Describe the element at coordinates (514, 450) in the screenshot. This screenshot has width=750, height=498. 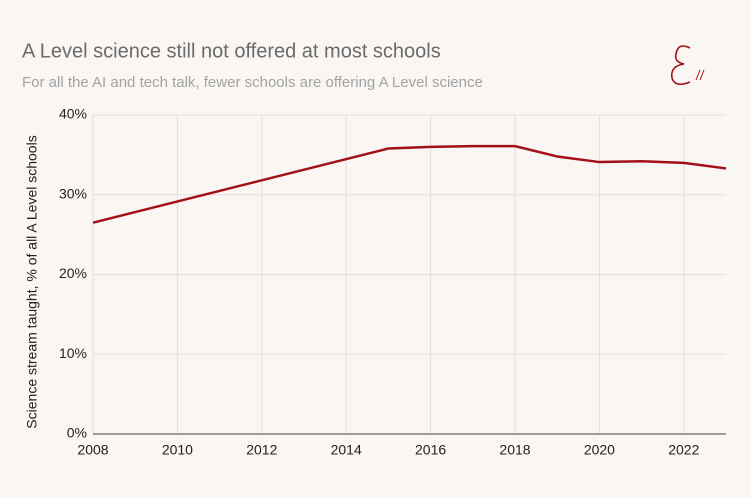
I see `x-tick-label: 2018` at that location.